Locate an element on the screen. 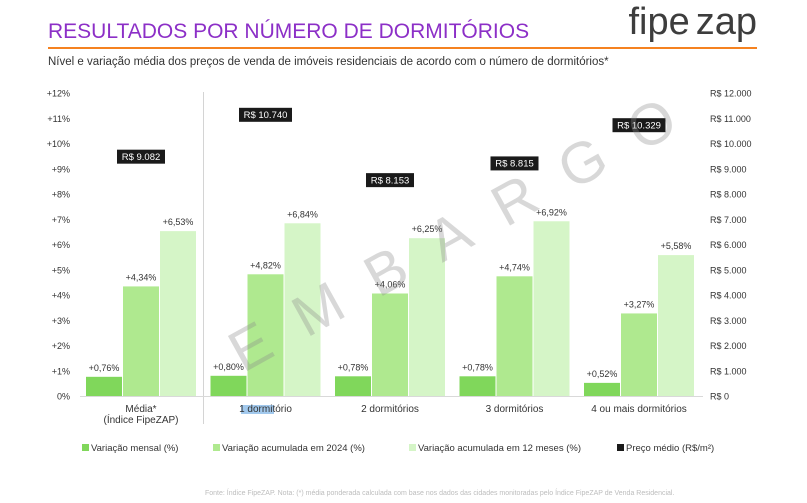 The image size is (807, 503). y-axis-tick-label: +1% is located at coordinates (61, 371).